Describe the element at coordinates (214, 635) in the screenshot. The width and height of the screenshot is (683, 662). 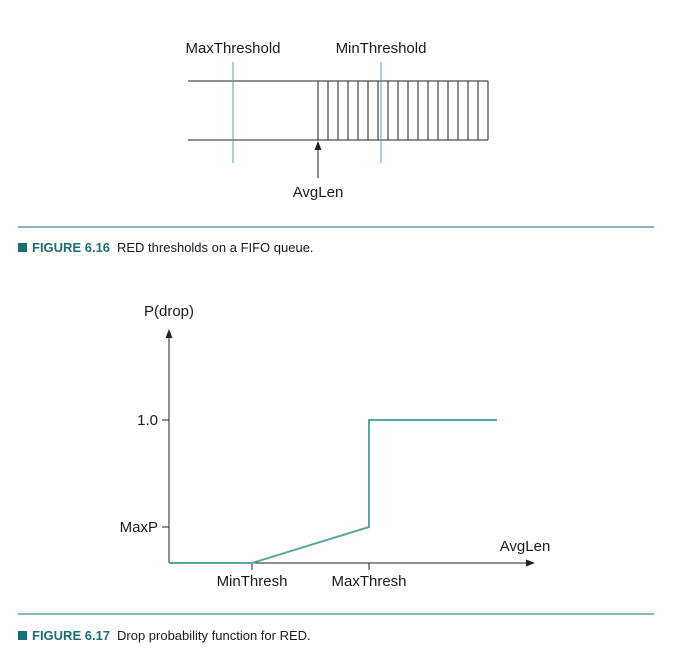
I see `figure-caption-6-17: Drop probability function for RED.` at that location.